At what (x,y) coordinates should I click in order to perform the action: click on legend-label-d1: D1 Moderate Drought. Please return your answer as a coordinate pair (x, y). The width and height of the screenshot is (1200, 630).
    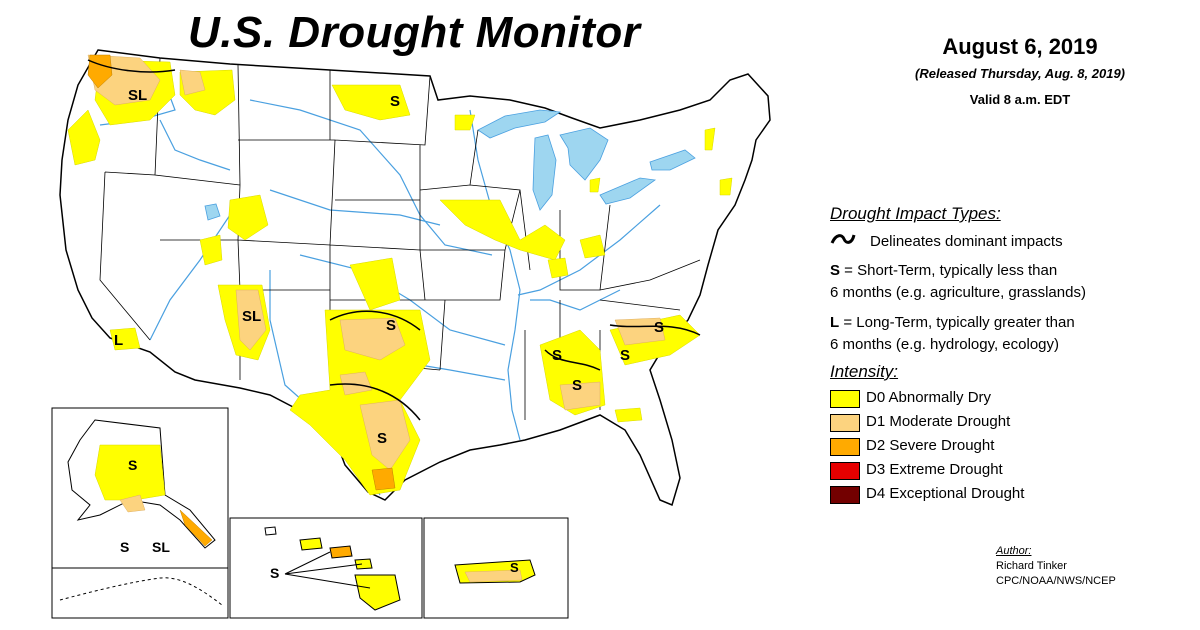
    Looking at the image, I should click on (938, 421).